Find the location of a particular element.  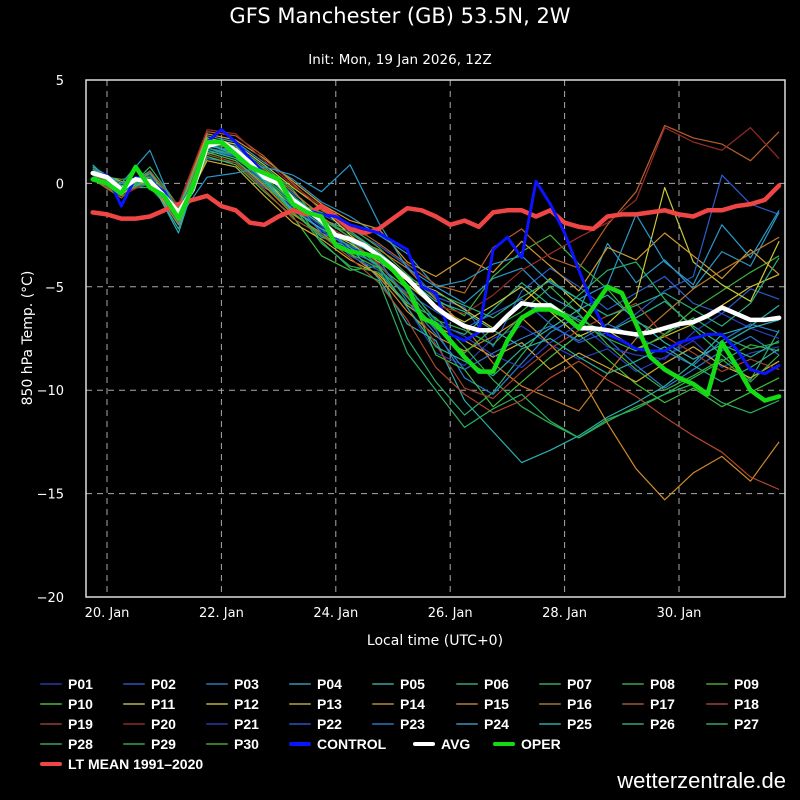

legend-label: CONTROL is located at coordinates (352, 744).